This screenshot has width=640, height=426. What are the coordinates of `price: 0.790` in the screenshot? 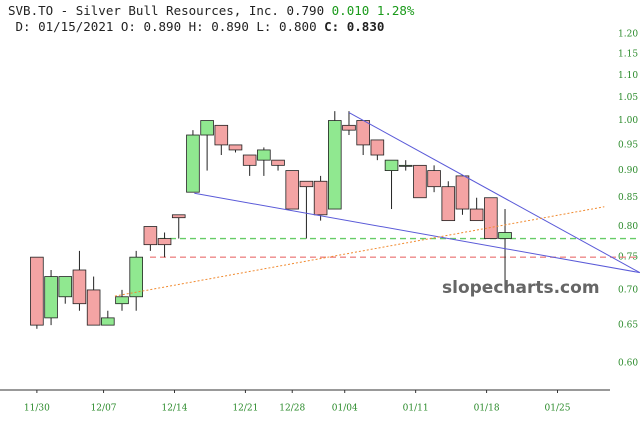 It's located at (305, 10).